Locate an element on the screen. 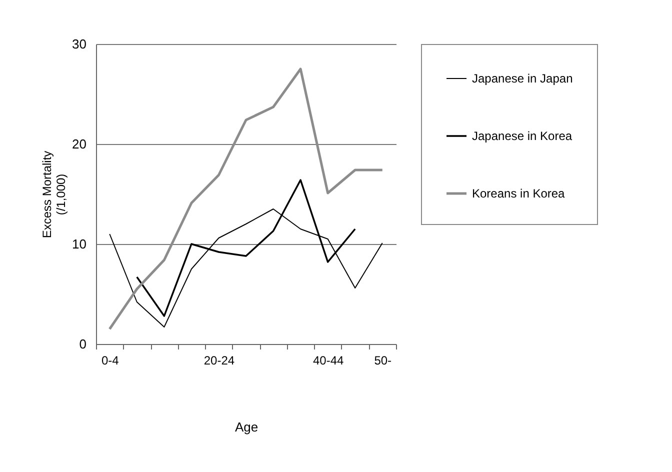 The image size is (672, 472). y-tick-label: 30 is located at coordinates (79, 44).